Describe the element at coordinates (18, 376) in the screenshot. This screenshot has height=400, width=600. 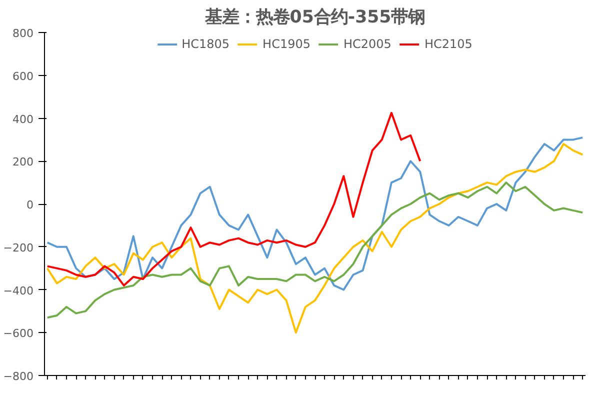
I see `y-tick-label: −800` at that location.